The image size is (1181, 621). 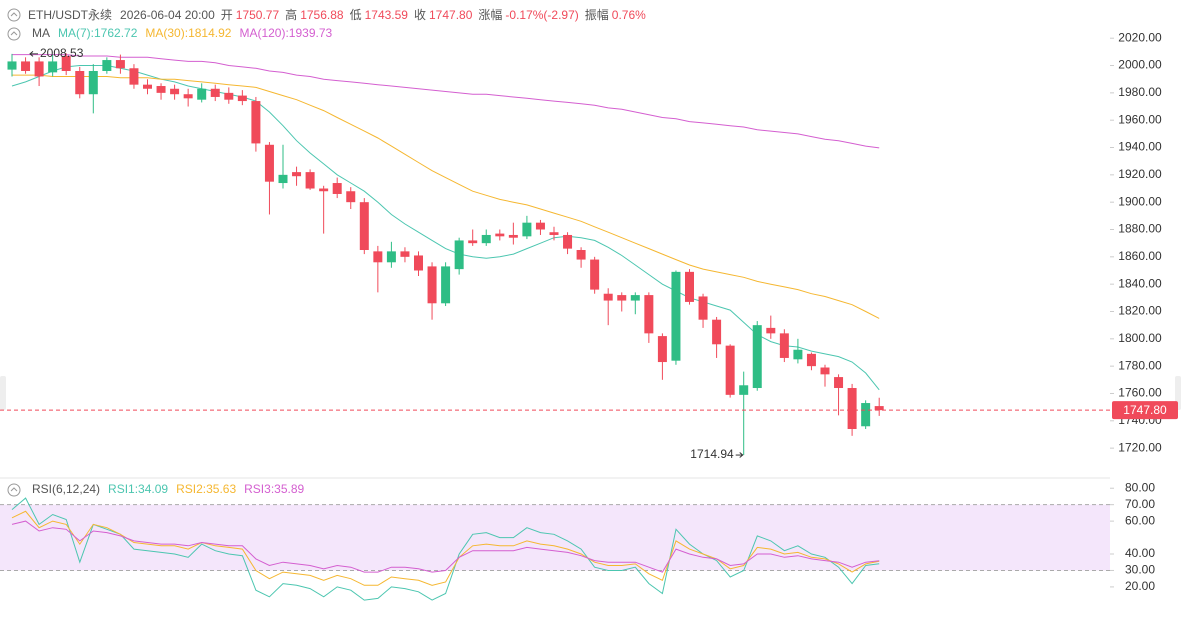 I want to click on indicator-name: MA, so click(x=41, y=33).